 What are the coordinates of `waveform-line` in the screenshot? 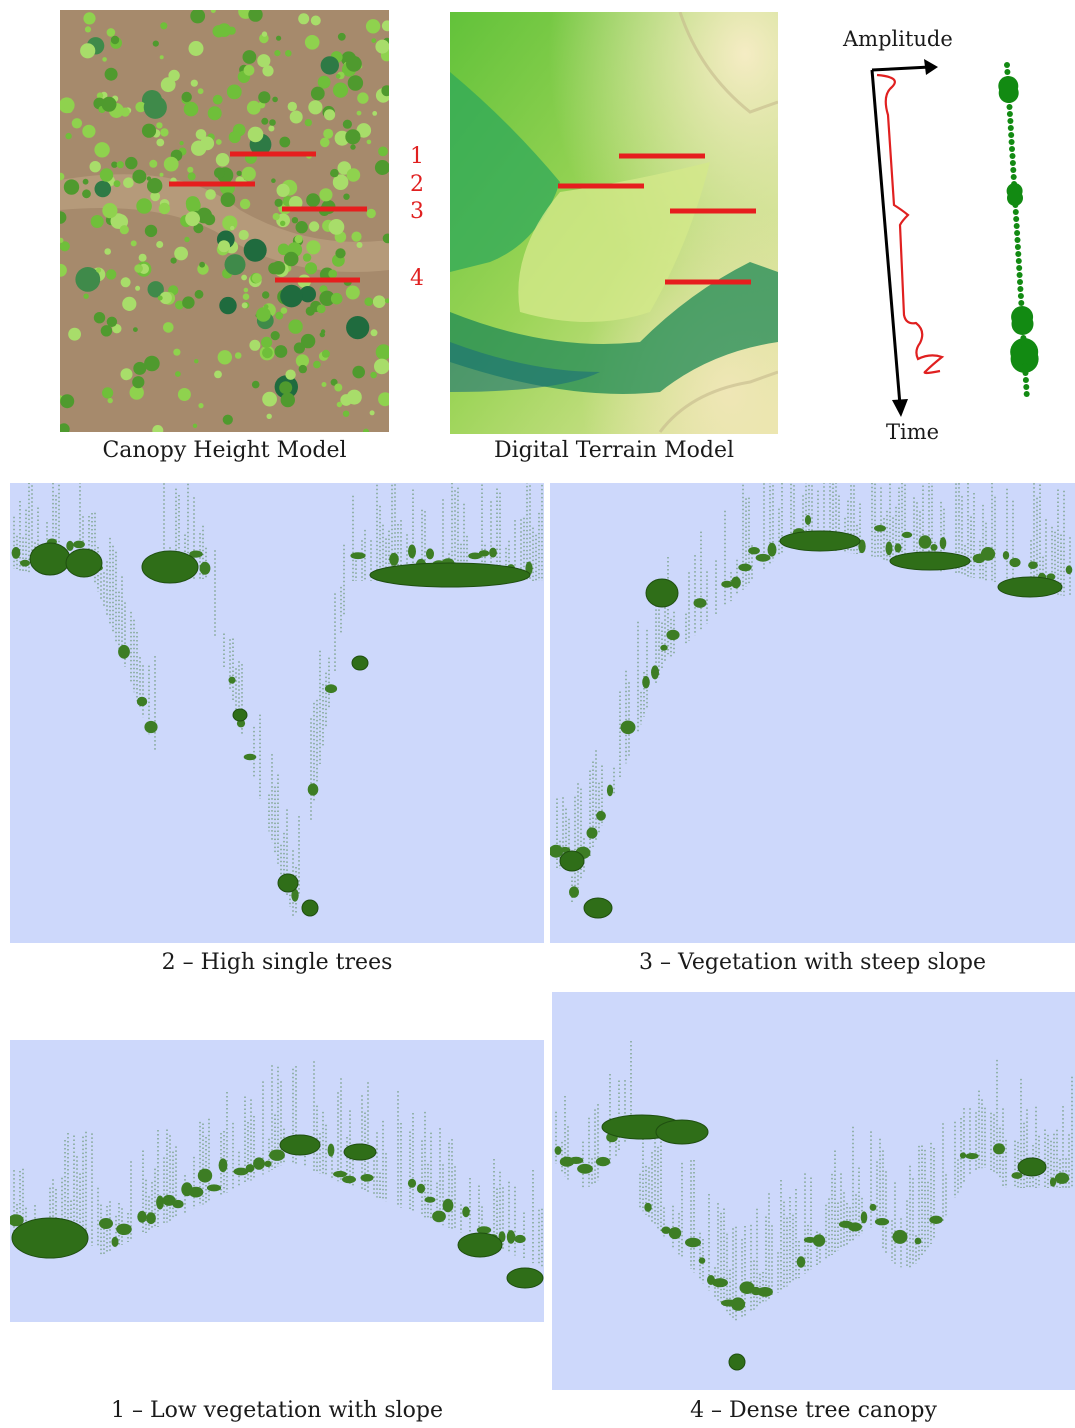 It's located at (910, 224).